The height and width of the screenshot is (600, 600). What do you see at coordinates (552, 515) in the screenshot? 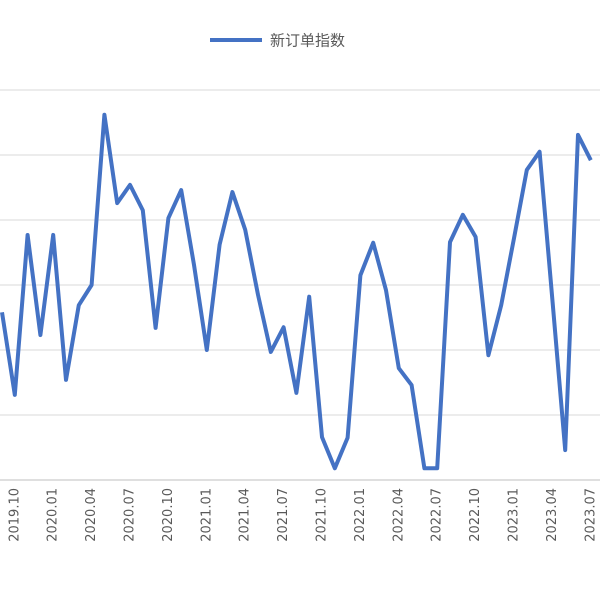
I see `x-tick-label: 2023.04` at bounding box center [552, 515].